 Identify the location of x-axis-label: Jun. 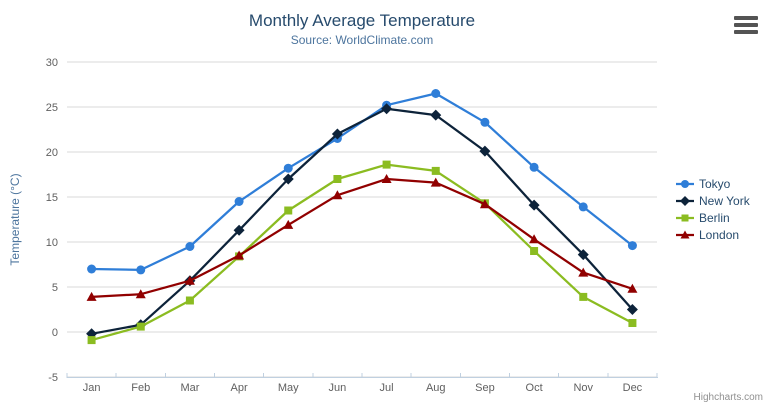
(338, 388).